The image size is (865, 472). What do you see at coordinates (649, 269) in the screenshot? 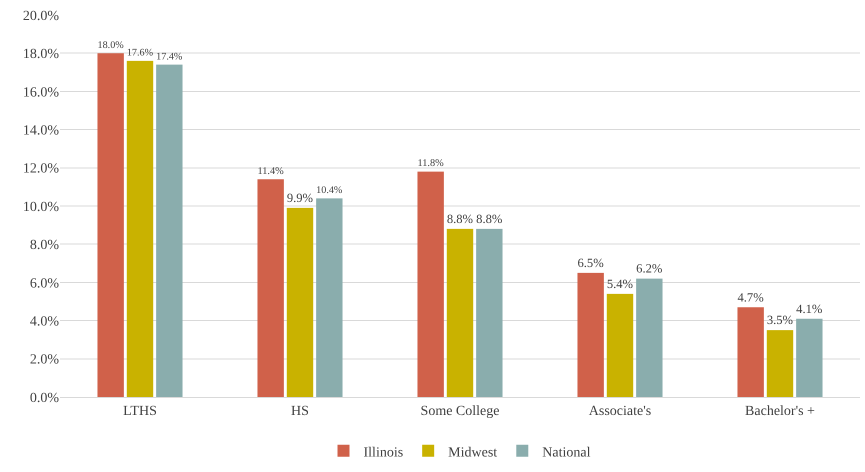
I see `data-label: 6.2%` at bounding box center [649, 269].